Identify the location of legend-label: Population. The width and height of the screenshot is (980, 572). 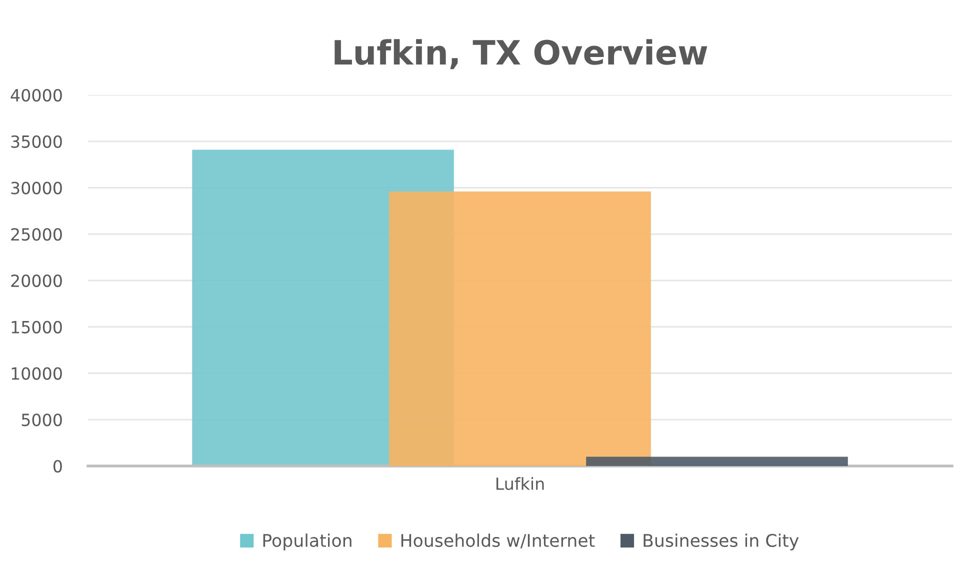
(307, 542).